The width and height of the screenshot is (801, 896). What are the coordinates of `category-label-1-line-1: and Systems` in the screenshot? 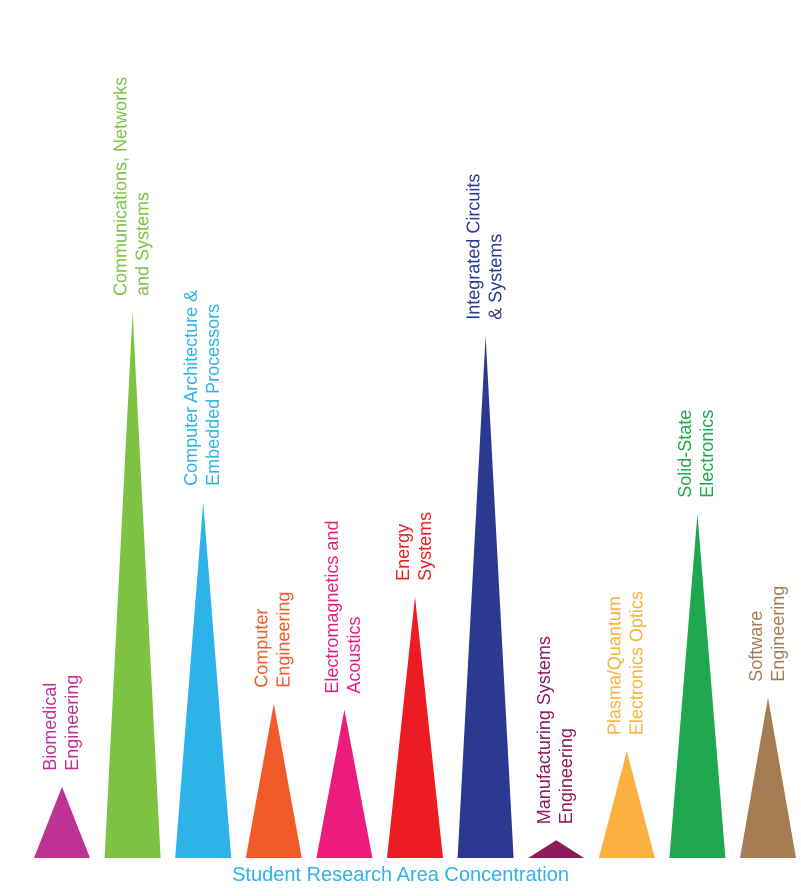 It's located at (142, 244).